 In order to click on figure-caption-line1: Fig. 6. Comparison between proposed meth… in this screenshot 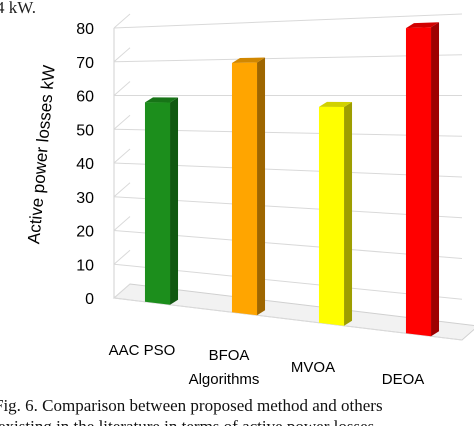, I will do `click(191, 405)`.